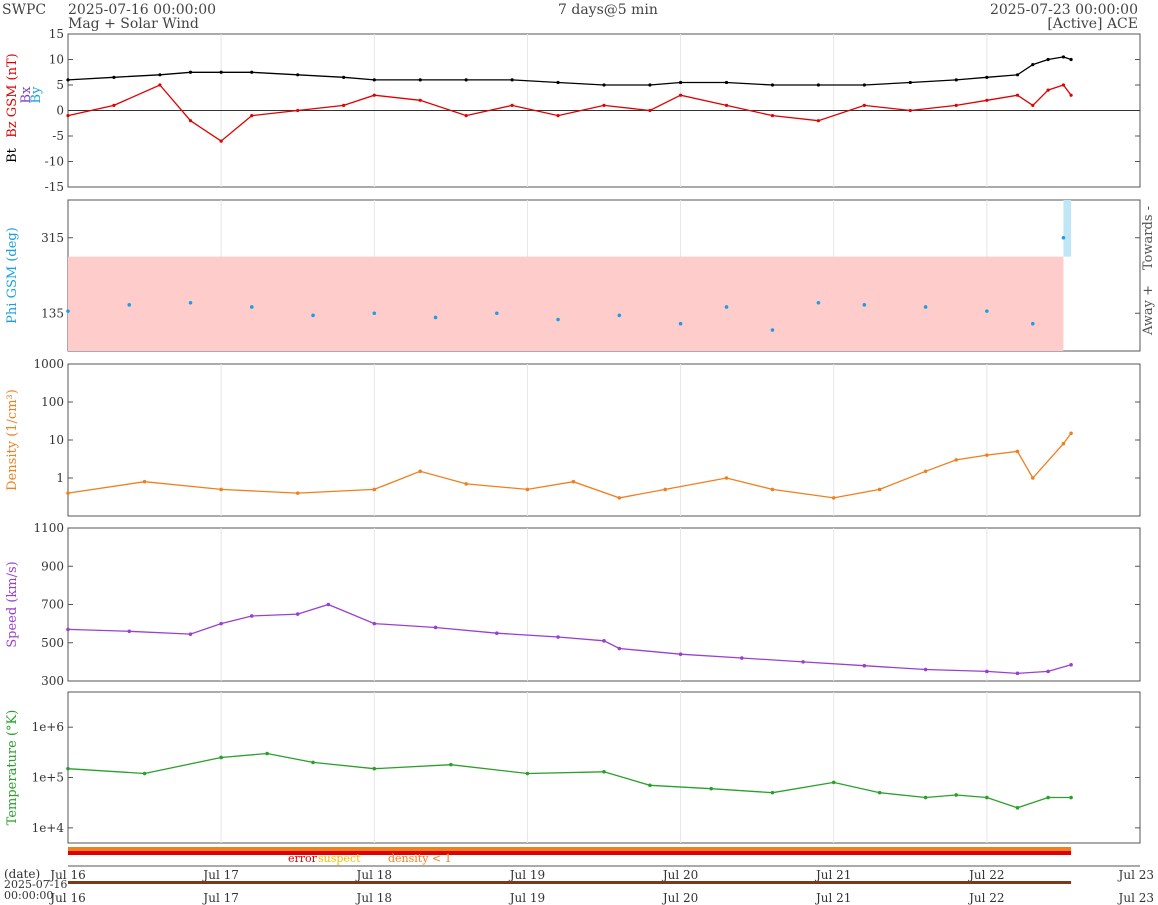 This screenshot has height=905, width=1158. What do you see at coordinates (566, 303) in the screenshot?
I see `away-band` at bounding box center [566, 303].